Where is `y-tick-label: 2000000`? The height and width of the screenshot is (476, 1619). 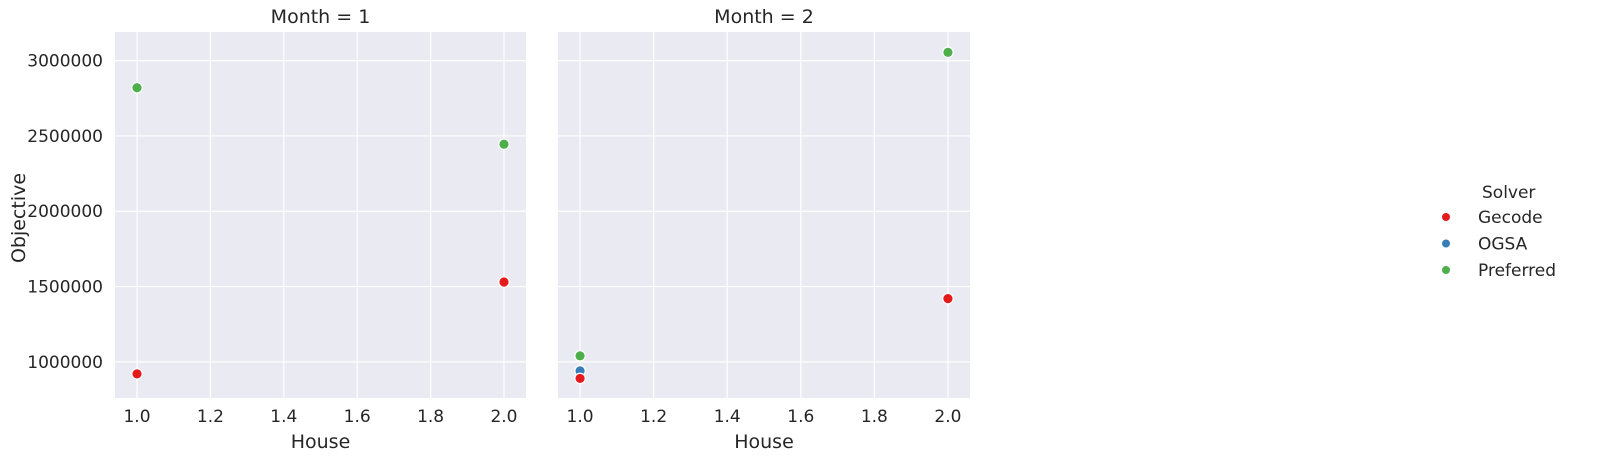 y-tick-label: 2000000 is located at coordinates (65, 212).